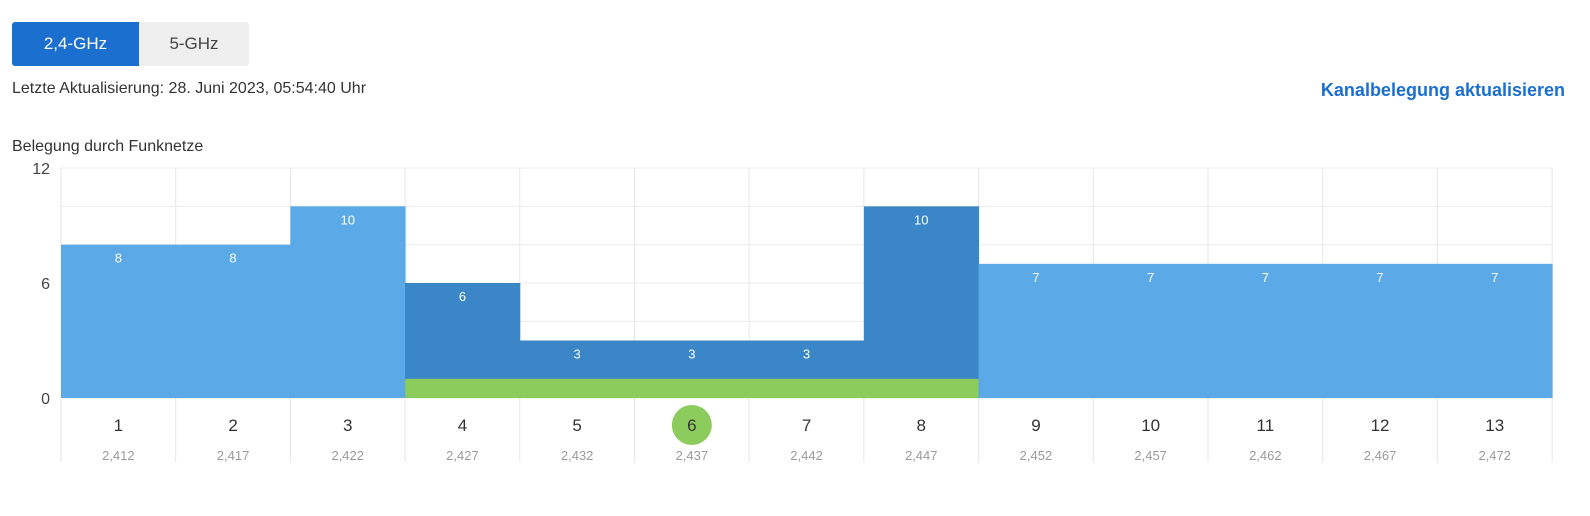  What do you see at coordinates (232, 425) in the screenshot?
I see `x-tick-label: 2` at bounding box center [232, 425].